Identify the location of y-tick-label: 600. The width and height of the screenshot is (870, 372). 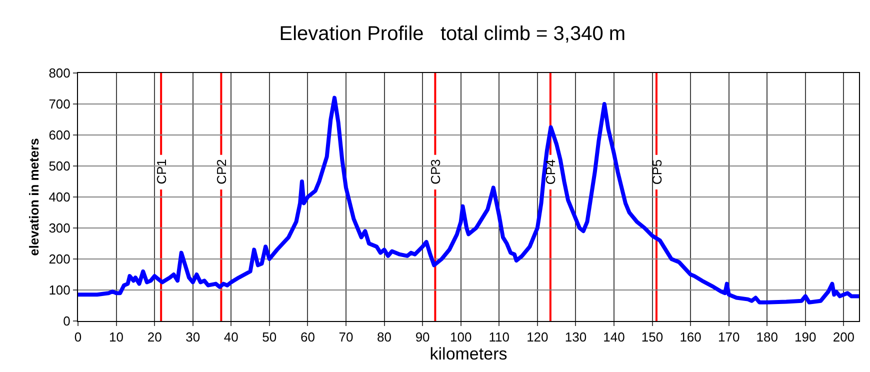
(59, 135).